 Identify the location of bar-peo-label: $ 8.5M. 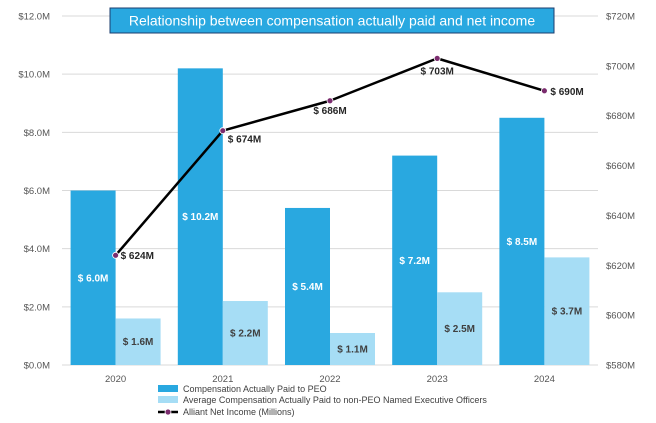
(522, 242).